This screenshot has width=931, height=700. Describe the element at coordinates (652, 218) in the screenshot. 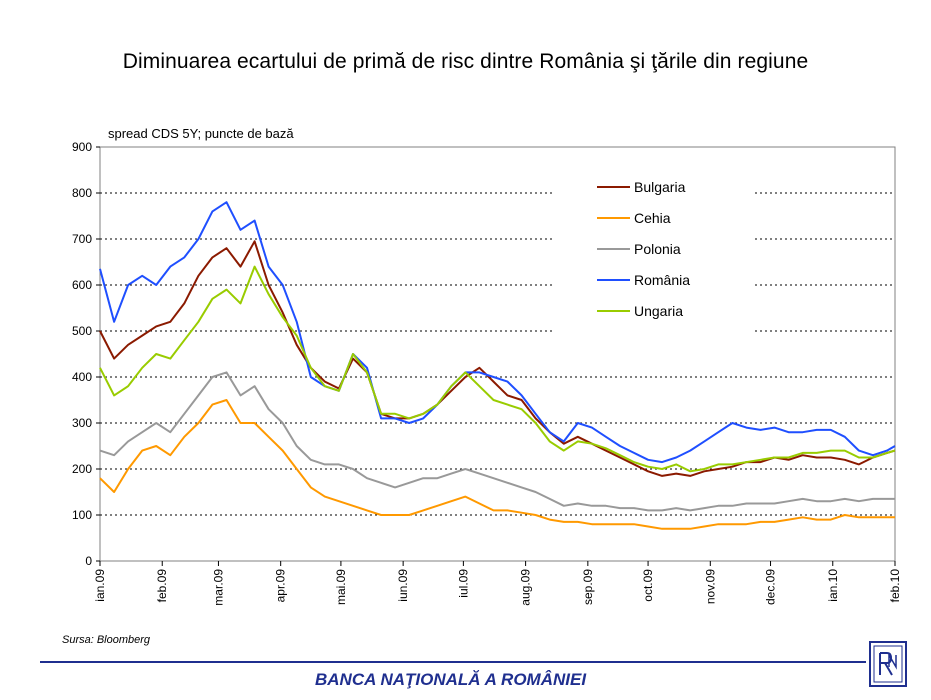

I see `legend-label: Cehia` at that location.